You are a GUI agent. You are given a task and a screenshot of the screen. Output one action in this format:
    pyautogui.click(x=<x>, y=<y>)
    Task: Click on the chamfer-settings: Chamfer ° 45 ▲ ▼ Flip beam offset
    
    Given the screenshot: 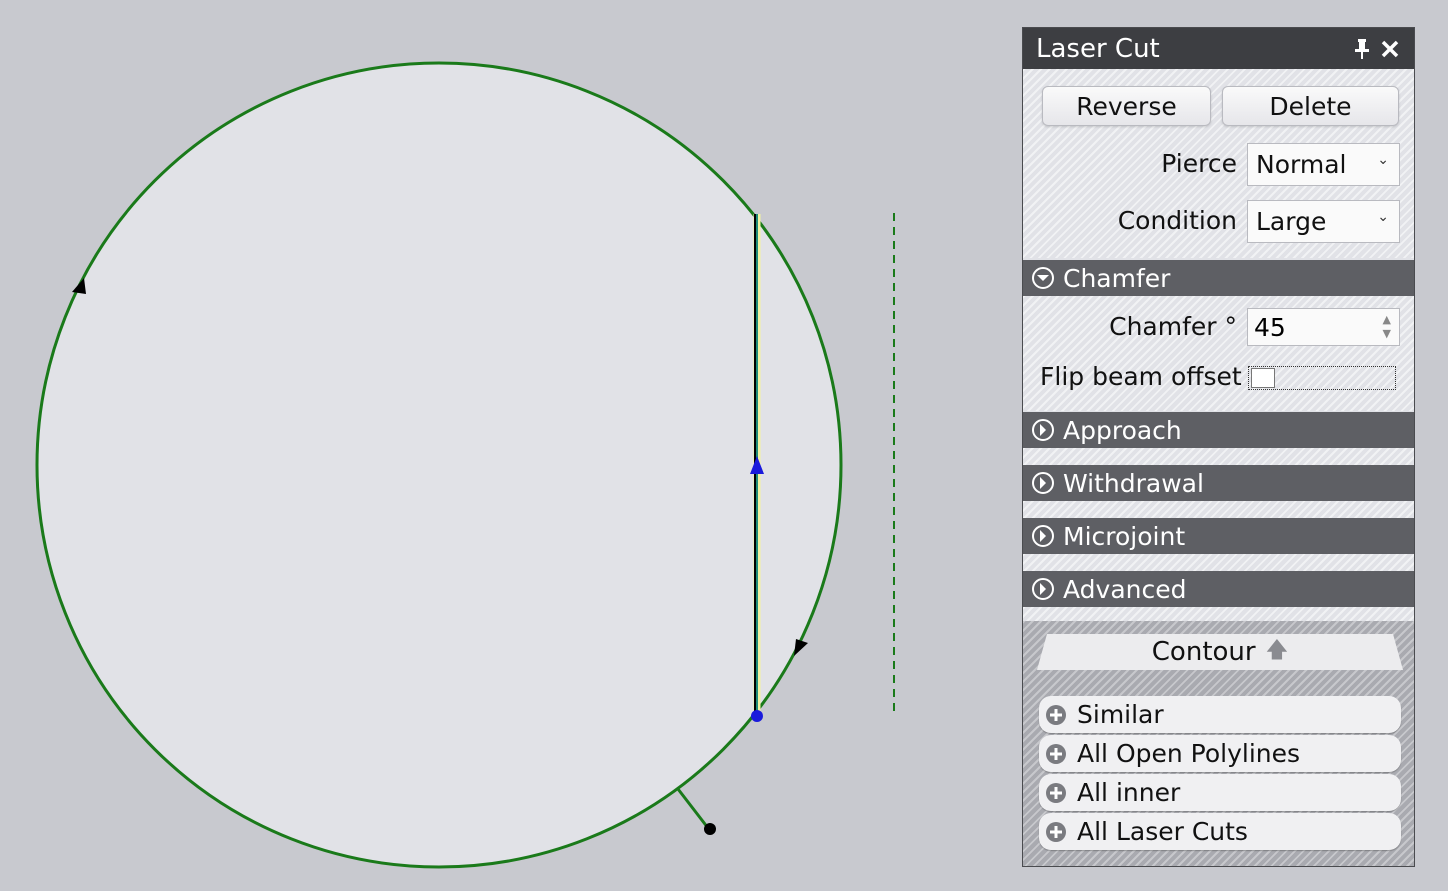 What is the action you would take?
    pyautogui.click(x=1218, y=353)
    